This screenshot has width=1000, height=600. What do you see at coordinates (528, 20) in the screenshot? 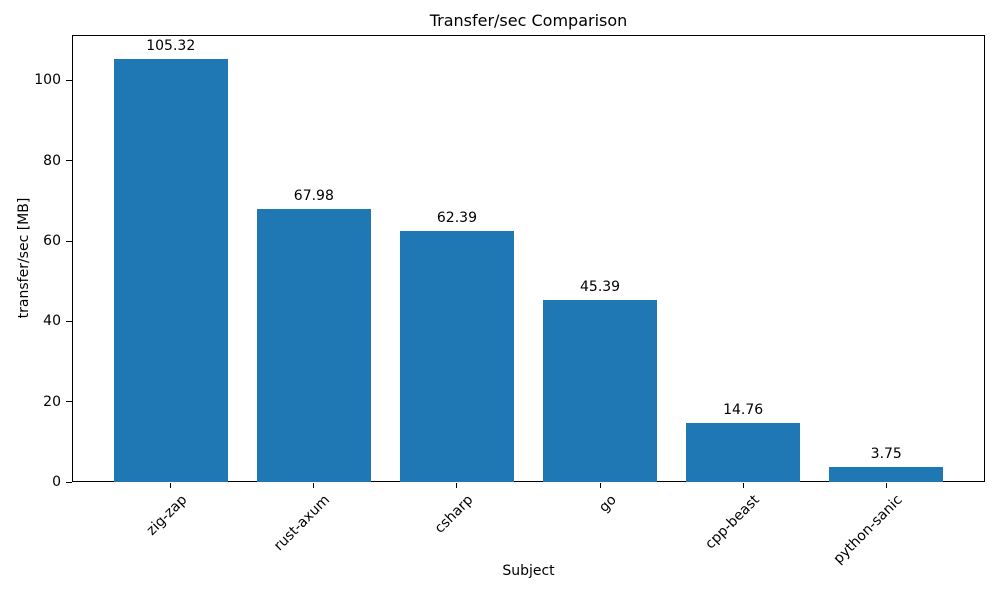
I see `chart-title: Transfer/sec Comparison` at bounding box center [528, 20].